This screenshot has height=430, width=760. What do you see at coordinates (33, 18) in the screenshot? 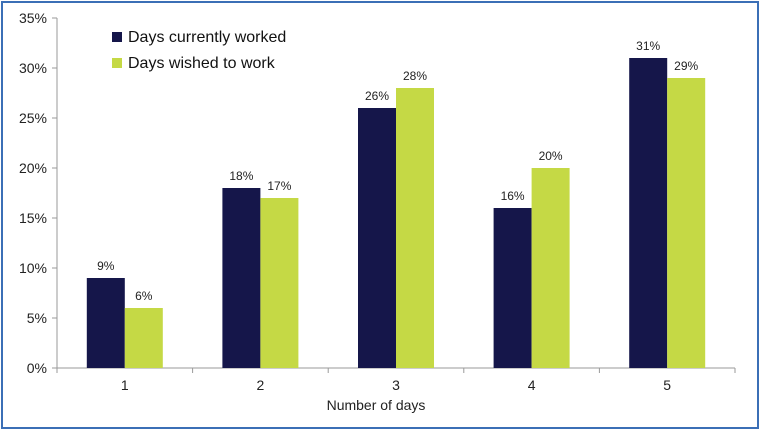
I see `y-tick-label: 35%` at bounding box center [33, 18].